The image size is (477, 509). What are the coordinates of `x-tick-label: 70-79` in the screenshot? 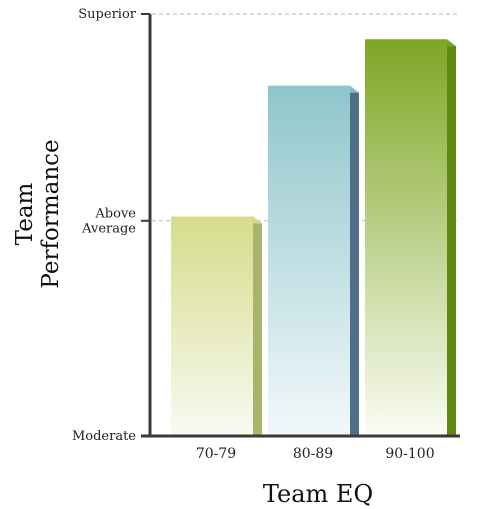 It's located at (216, 454).